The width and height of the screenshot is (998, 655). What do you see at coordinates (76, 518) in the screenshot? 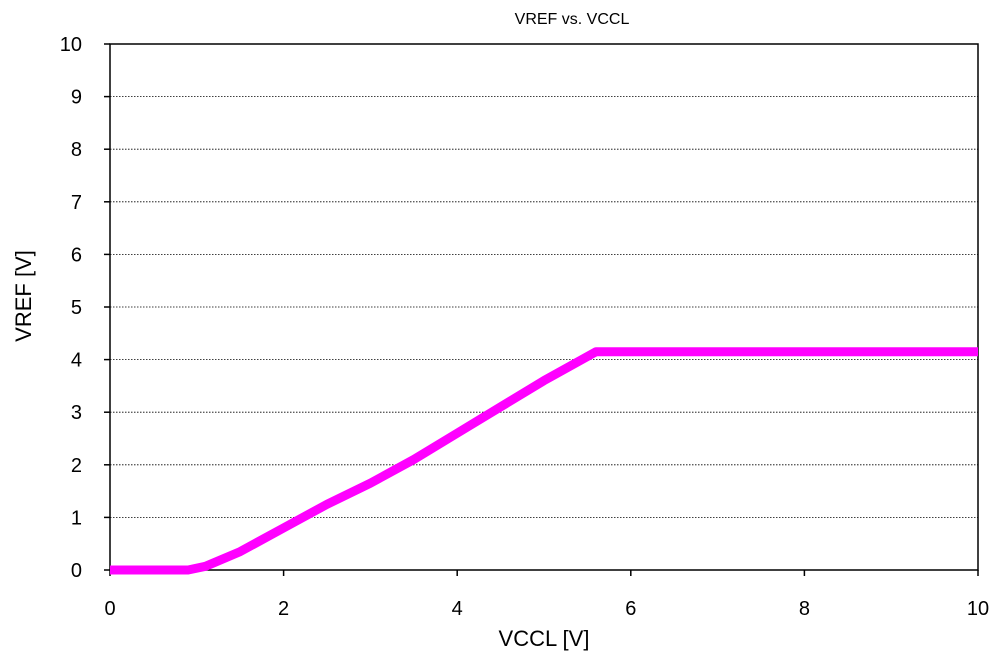
I see `y-tick-label-1: 1` at bounding box center [76, 518].